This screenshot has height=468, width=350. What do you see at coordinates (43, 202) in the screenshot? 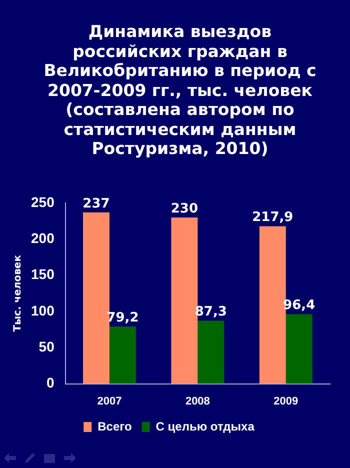
I see `y-tick-label: 250` at bounding box center [43, 202].